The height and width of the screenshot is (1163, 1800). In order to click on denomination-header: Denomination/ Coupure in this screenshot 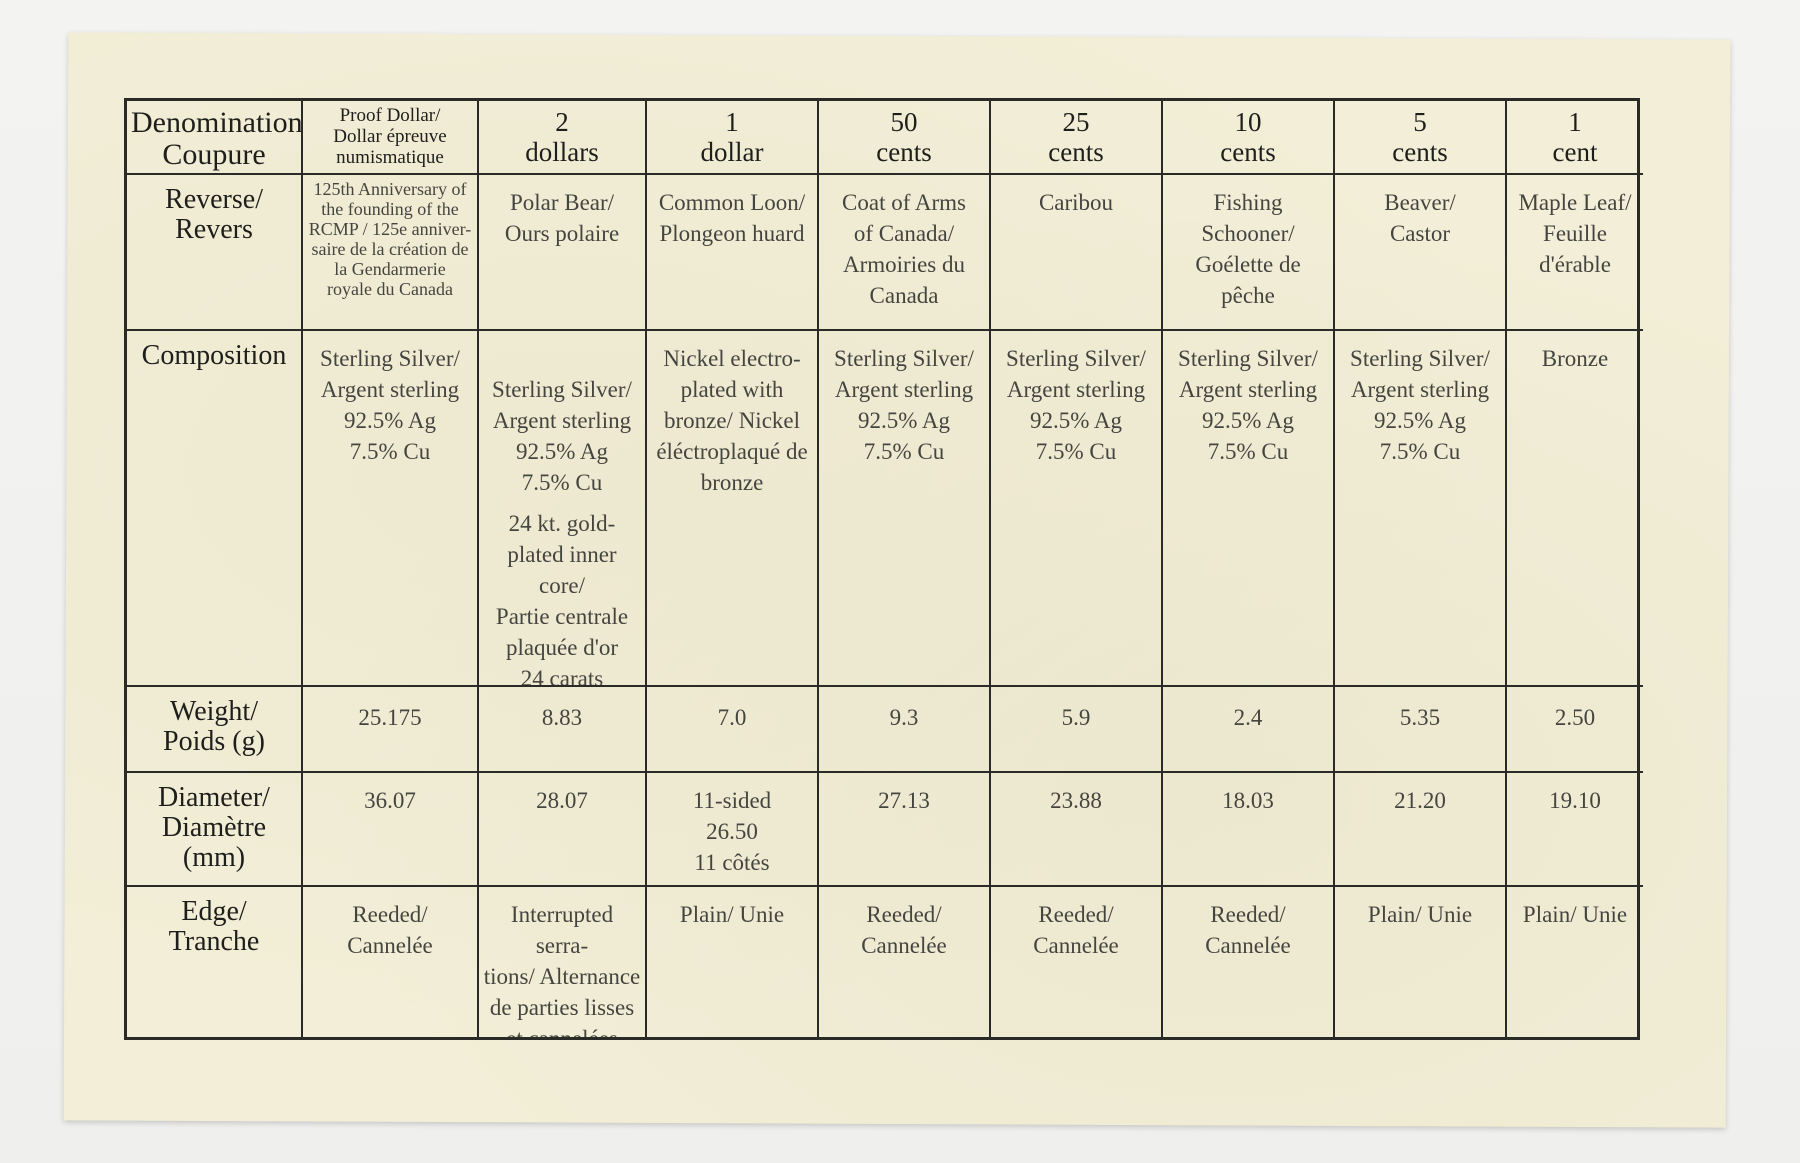, I will do `click(215, 138)`.